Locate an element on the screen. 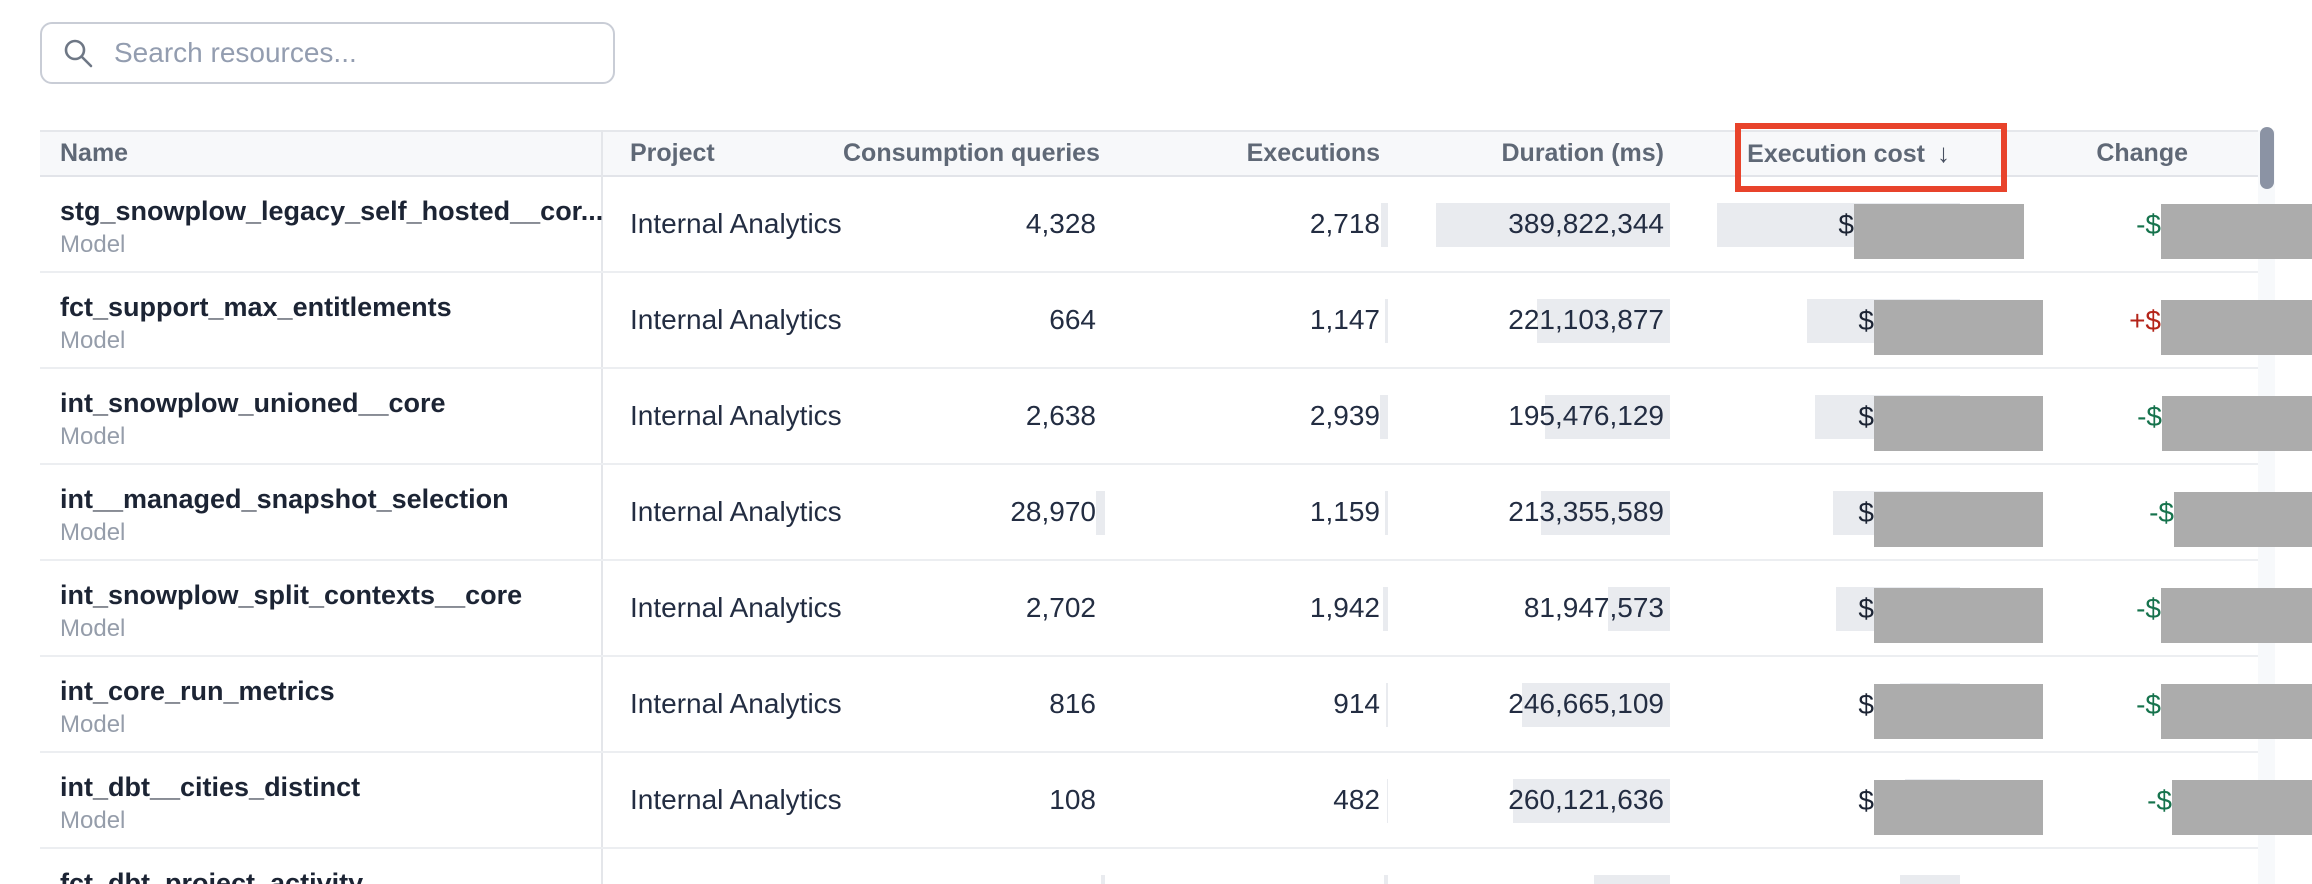 The width and height of the screenshot is (2312, 884). resource-name: int_snowplow_split_contexts__core is located at coordinates (291, 595).